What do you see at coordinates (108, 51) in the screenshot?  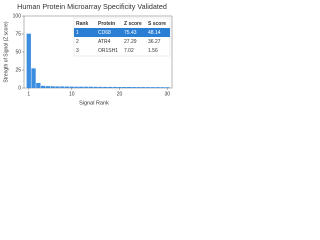 I see `table-cell: OR1SH1` at bounding box center [108, 51].